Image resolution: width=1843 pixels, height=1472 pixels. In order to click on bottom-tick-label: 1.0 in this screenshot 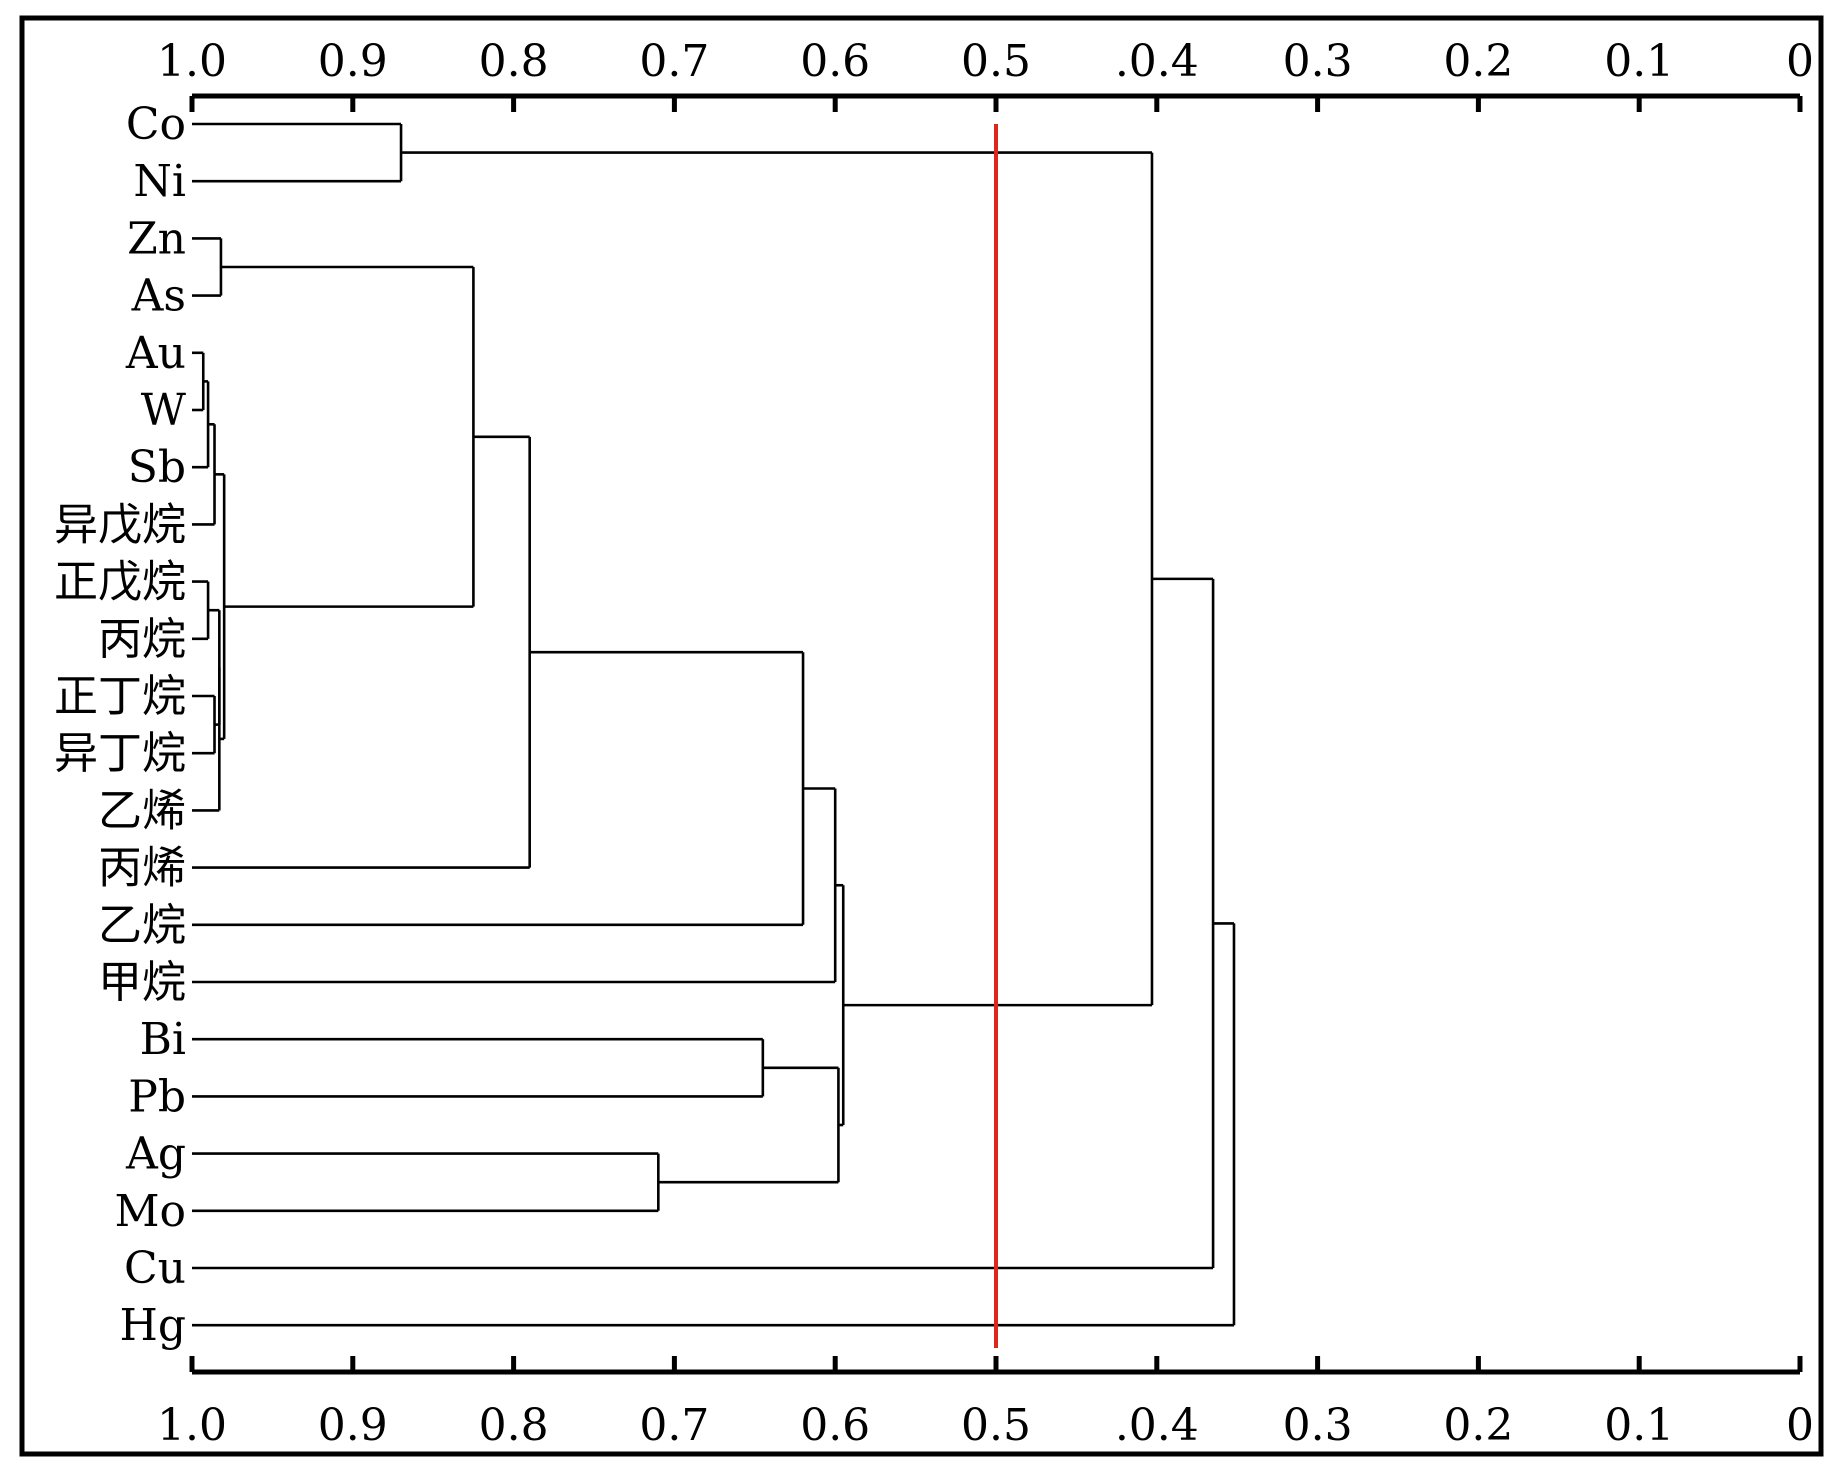, I will do `click(192, 1425)`.